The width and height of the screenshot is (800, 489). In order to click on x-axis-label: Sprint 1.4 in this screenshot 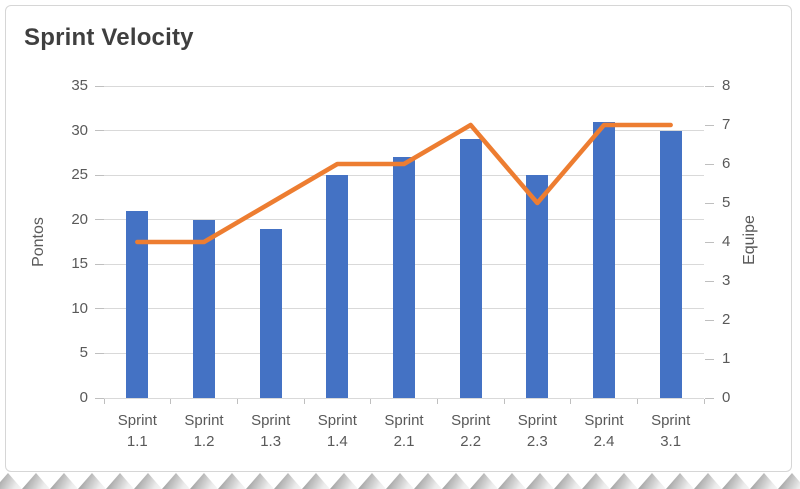, I will do `click(337, 431)`.